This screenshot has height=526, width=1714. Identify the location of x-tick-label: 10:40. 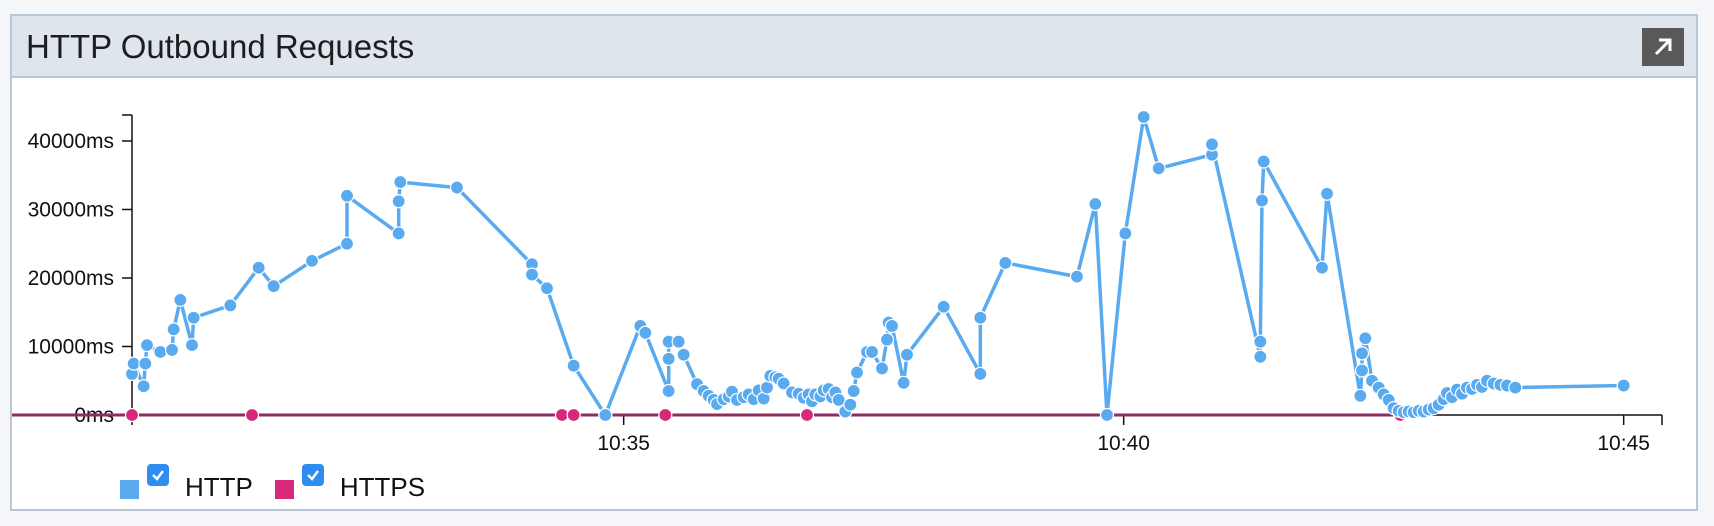
(1123, 443).